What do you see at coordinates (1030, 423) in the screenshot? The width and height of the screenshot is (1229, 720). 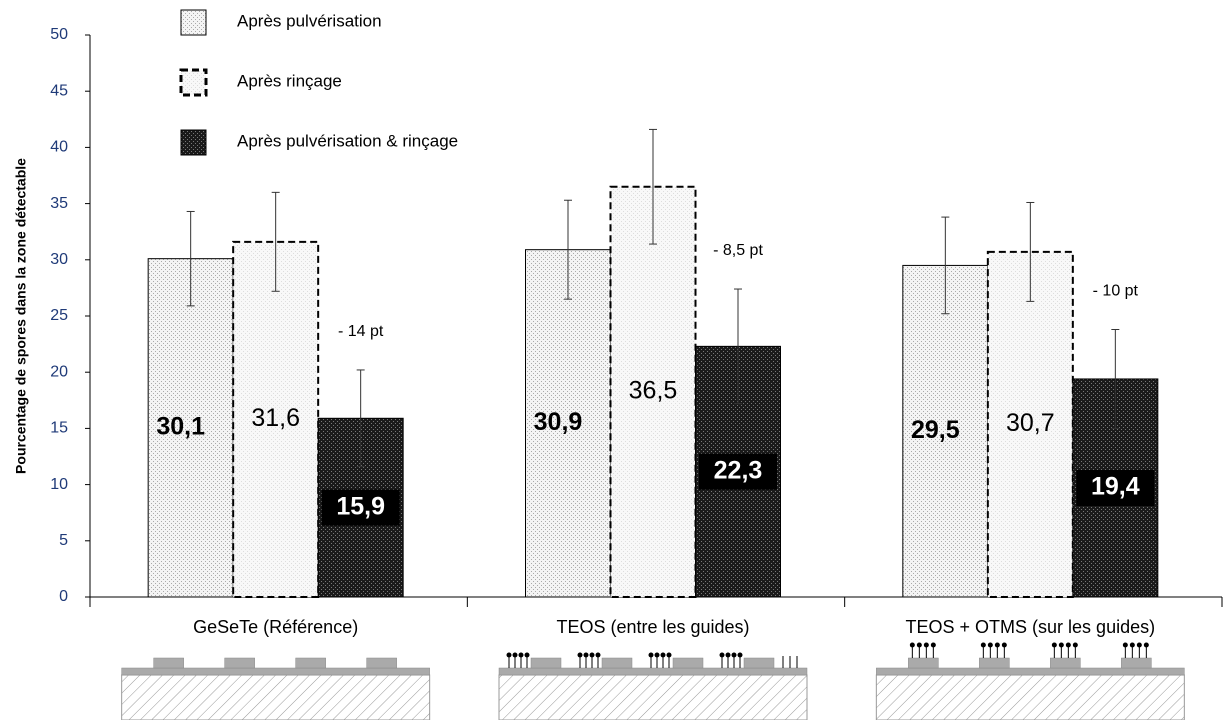 I see `value-label: 30,7` at bounding box center [1030, 423].